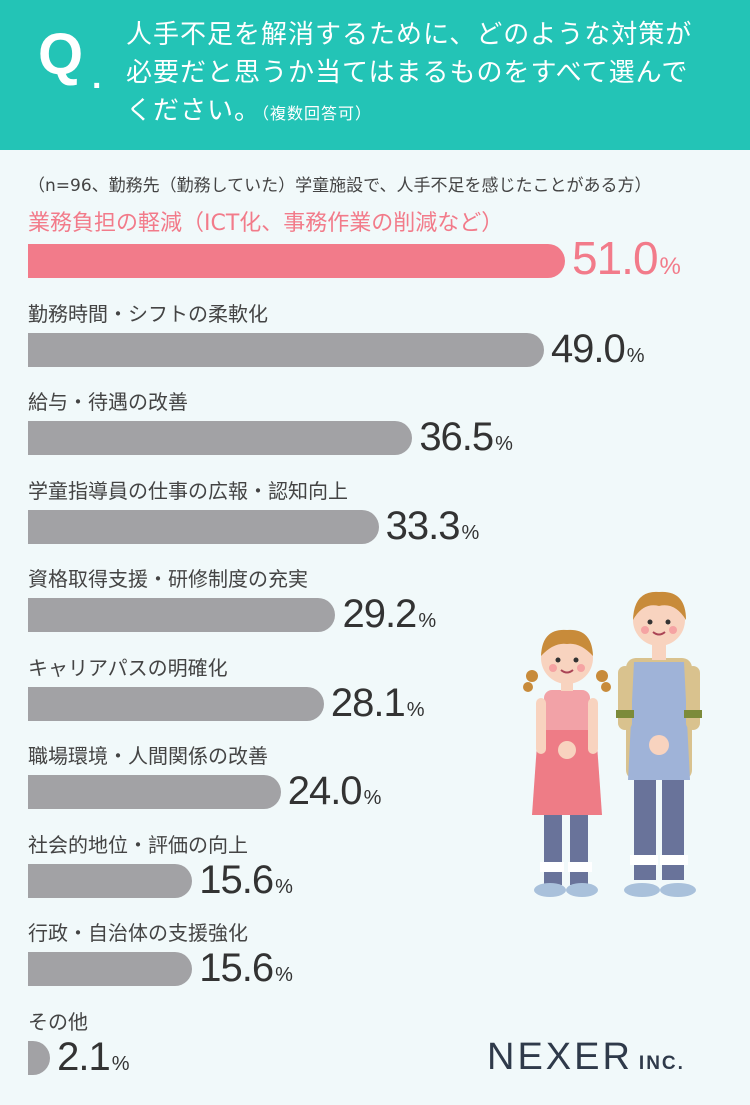 Image resolution: width=750 pixels, height=1105 pixels. I want to click on respondent-note: （n=96、勤務先（勤務していた）学童施設で、人手不足を感じたことがある方）, so click(340, 186).